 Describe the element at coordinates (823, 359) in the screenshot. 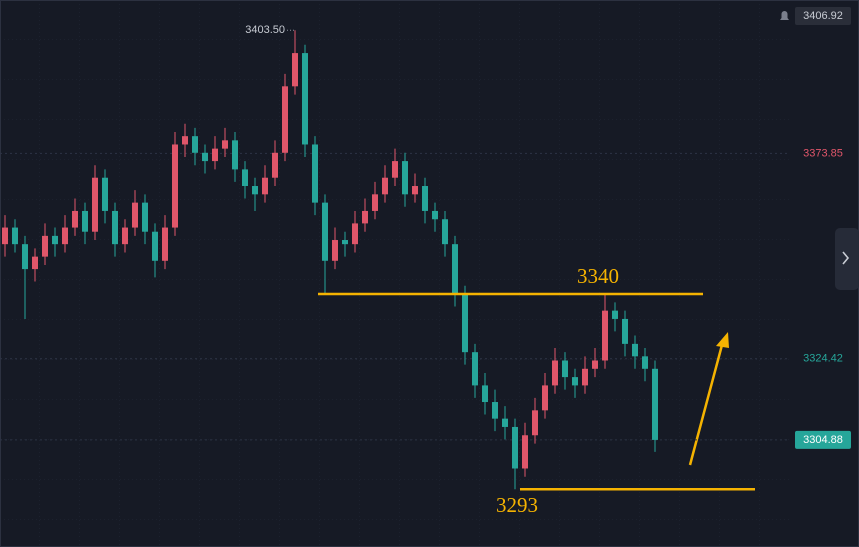

I see `y-tick-label: 3324.42` at that location.